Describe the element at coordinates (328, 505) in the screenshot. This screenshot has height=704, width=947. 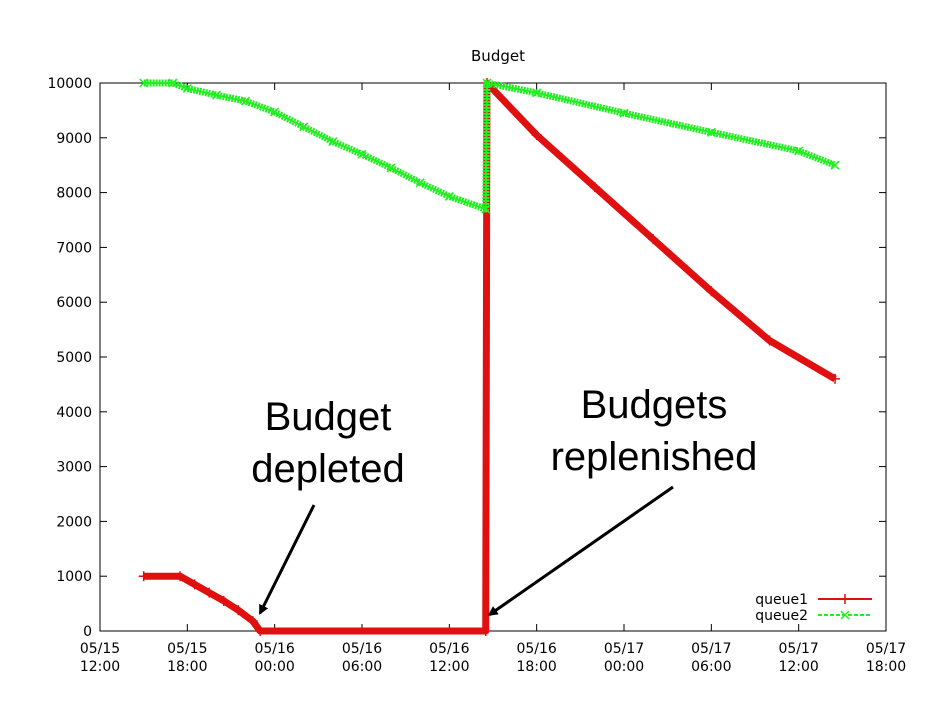
I see `annotation-1: Budget depleted` at that location.